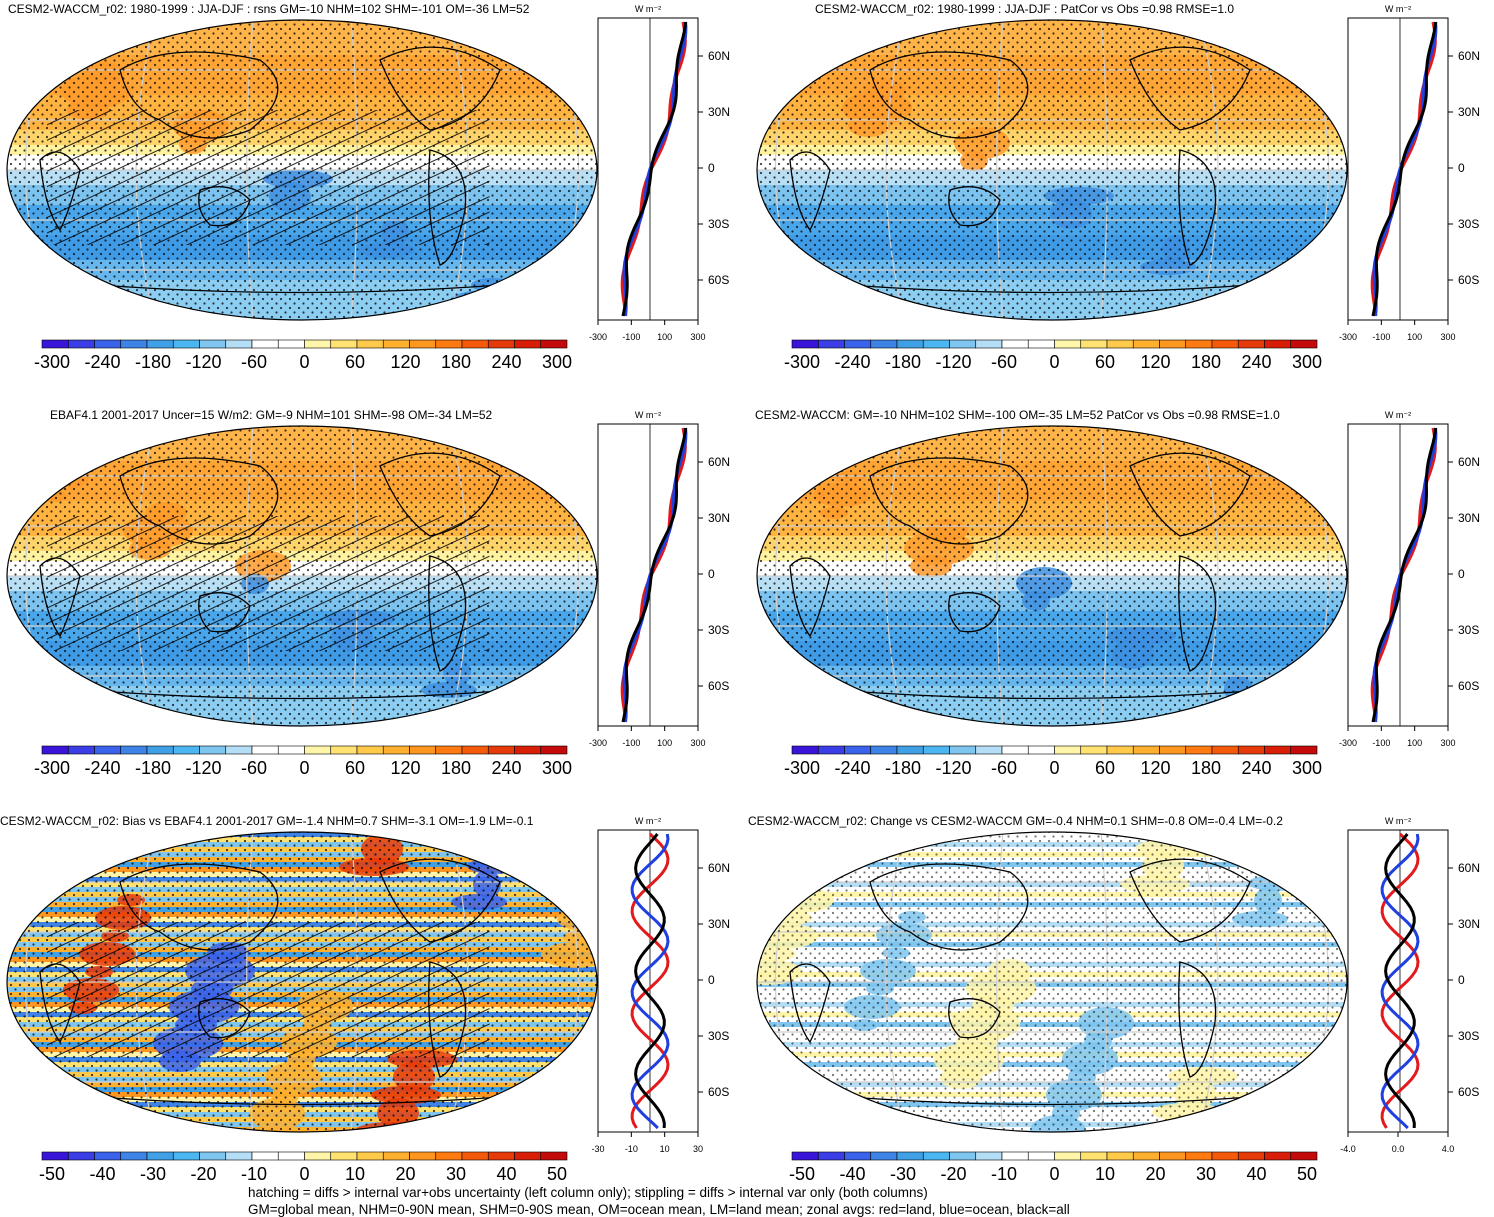 This screenshot has height=1217, width=1494. What do you see at coordinates (203, 362) in the screenshot?
I see `colorbar-tick-label: -120` at bounding box center [203, 362].